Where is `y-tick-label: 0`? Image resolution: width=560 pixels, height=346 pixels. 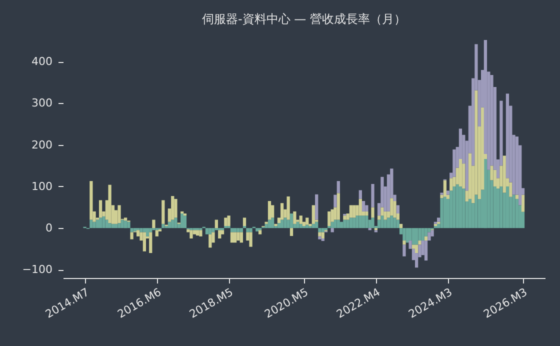 y-tick-label: 0 is located at coordinates (49, 228).